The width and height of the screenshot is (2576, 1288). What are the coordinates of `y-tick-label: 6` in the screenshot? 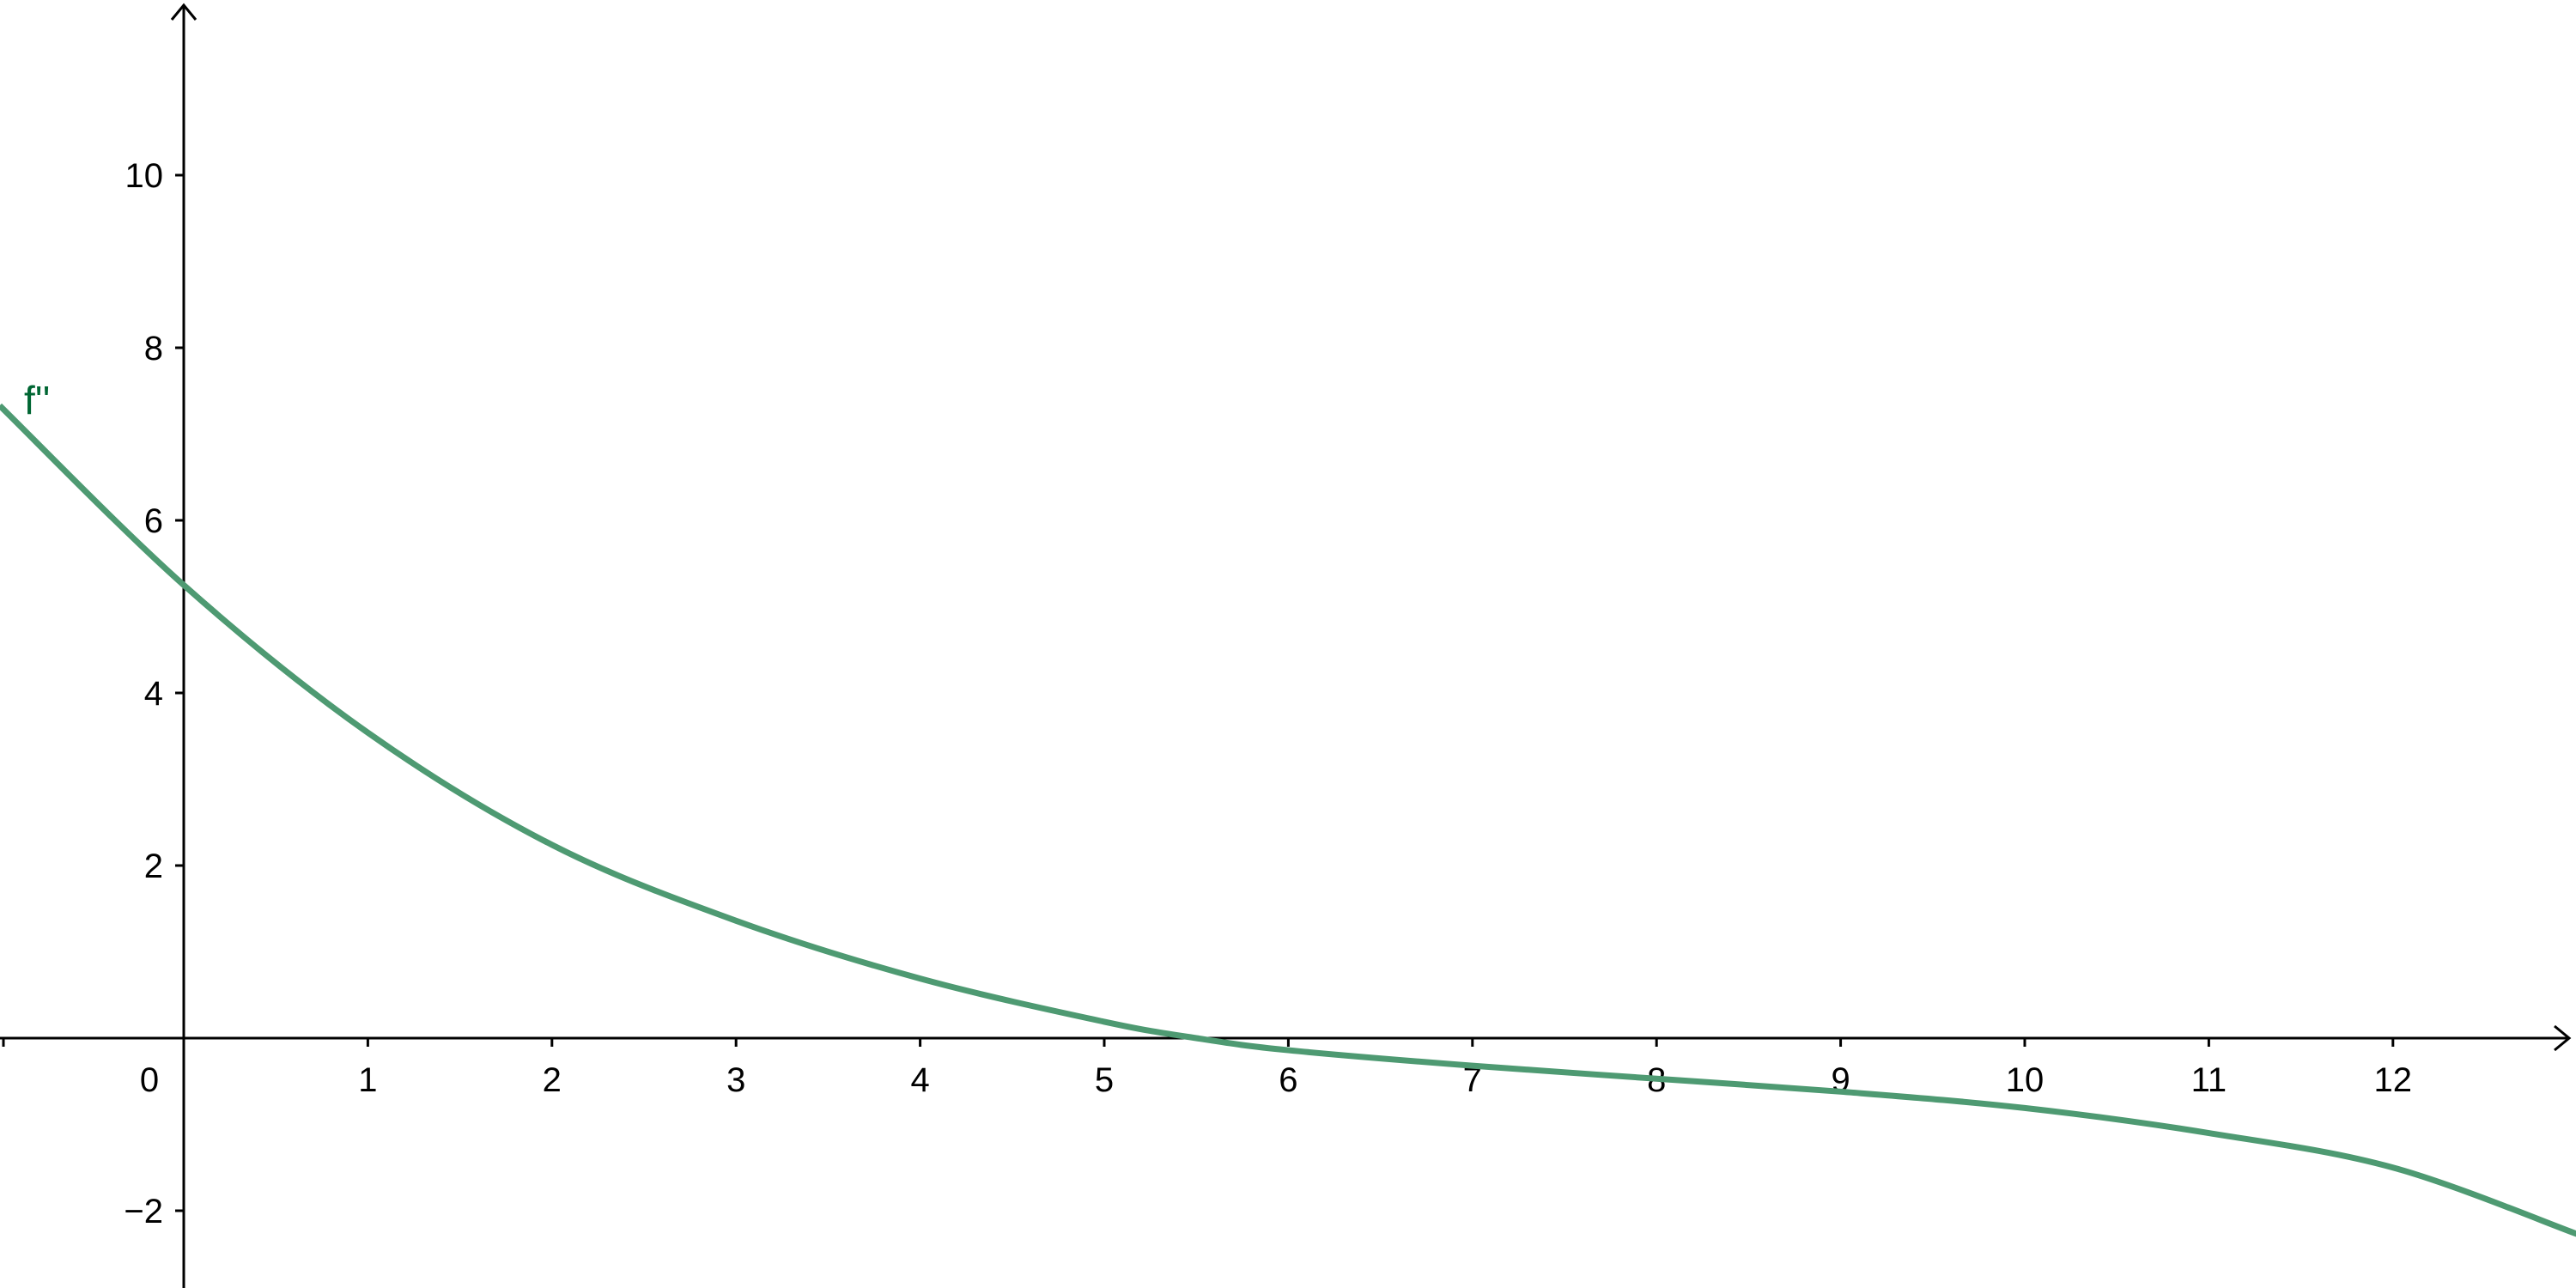 It's located at (153, 521).